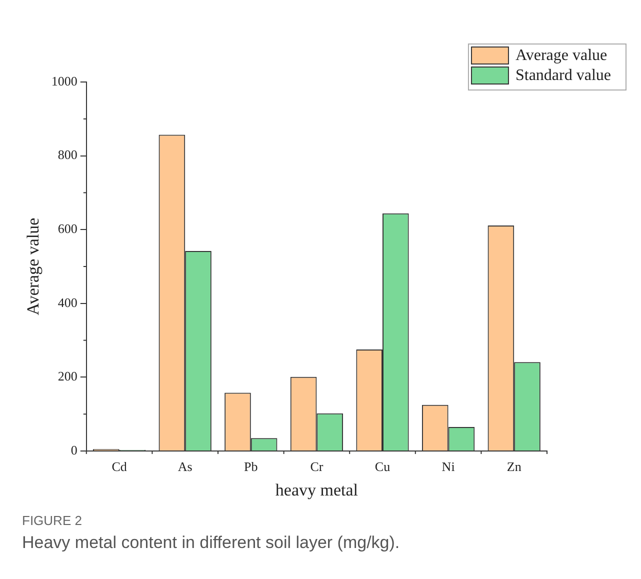 This screenshot has width=641, height=579. Describe the element at coordinates (33, 267) in the screenshot. I see `y-axis-title: Average value` at that location.